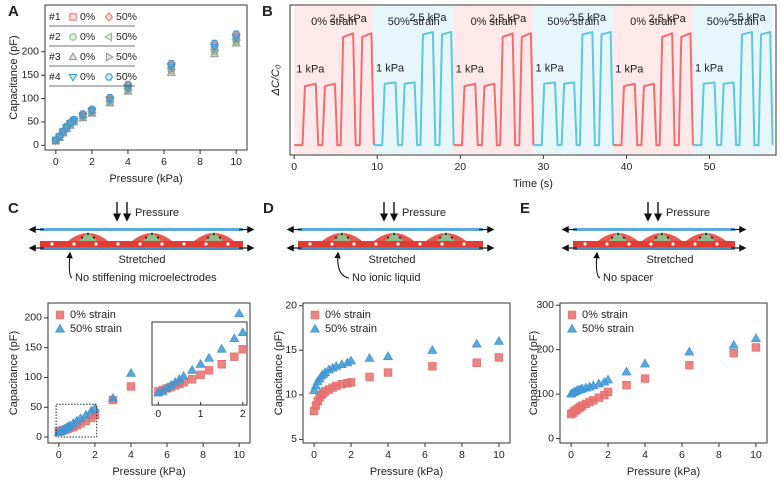  What do you see at coordinates (551, 438) in the screenshot?
I see `y-tick-label: 0` at bounding box center [551, 438].